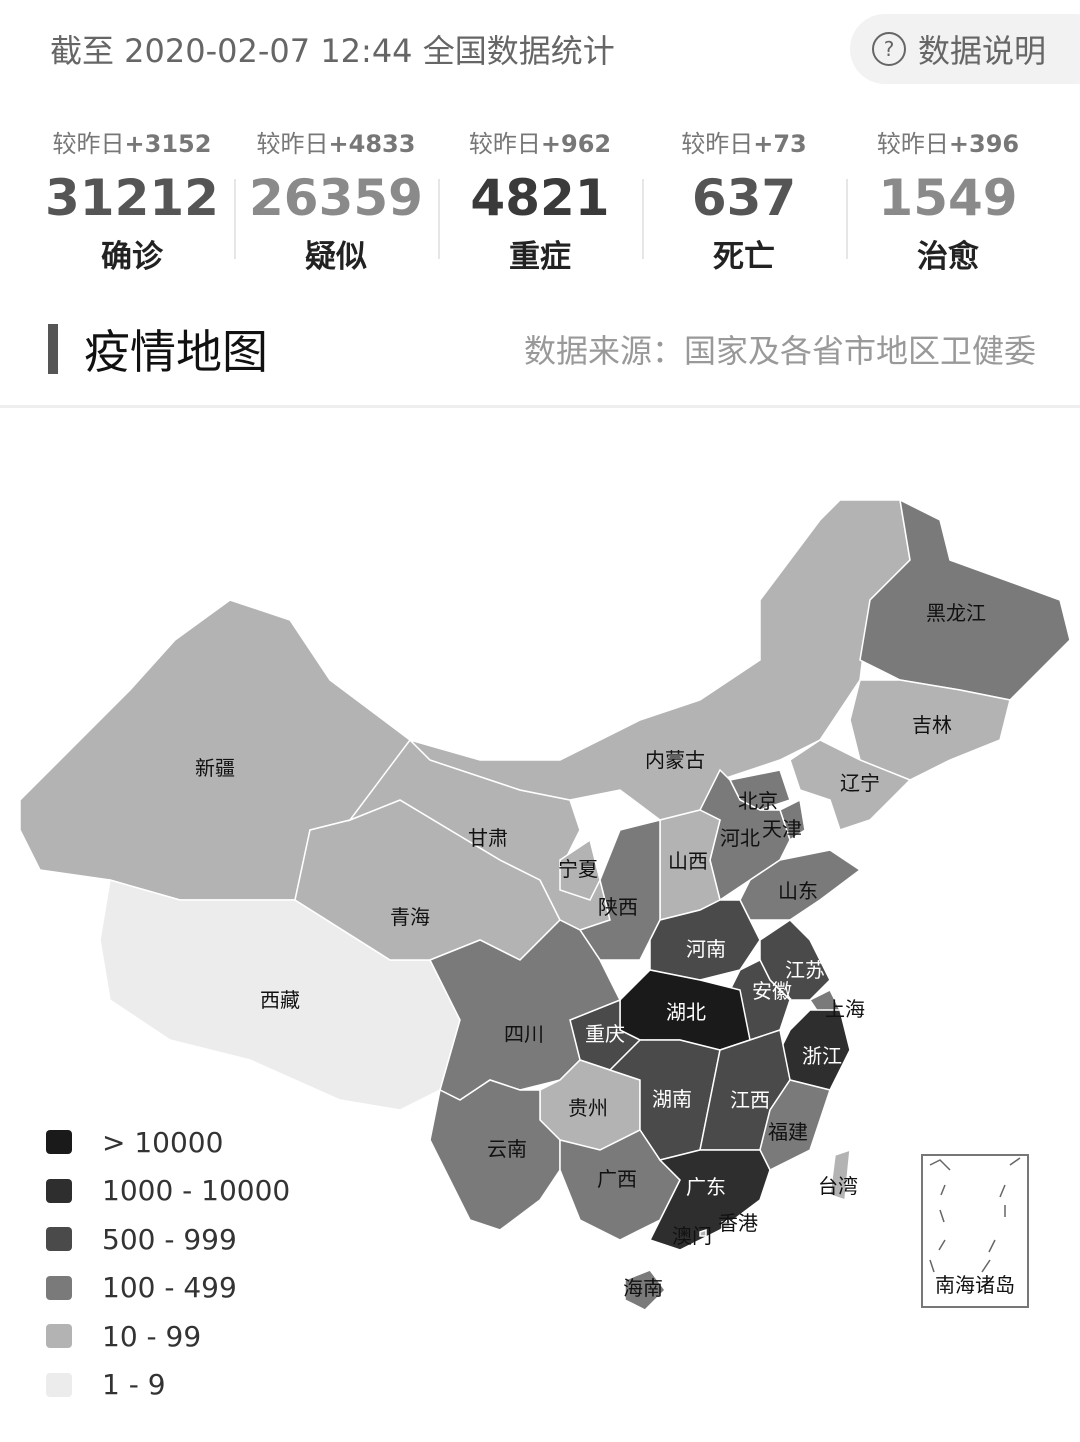 Image resolution: width=1080 pixels, height=1442 pixels. I want to click on legend-label: 500 - 999, so click(169, 1239).